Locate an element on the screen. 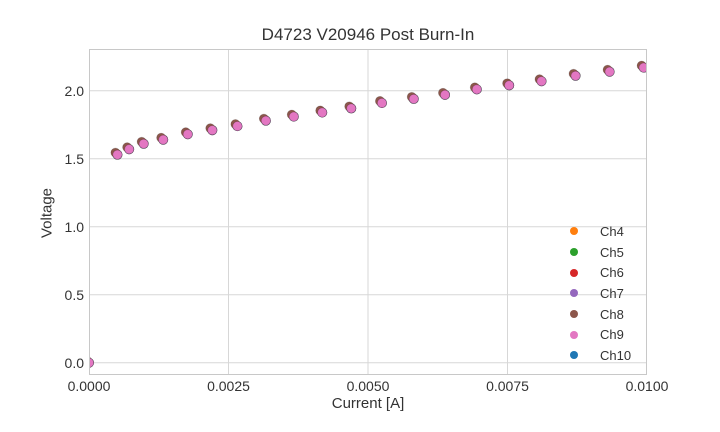 The width and height of the screenshot is (720, 432). y-tick-label: 1.5 is located at coordinates (74, 158).